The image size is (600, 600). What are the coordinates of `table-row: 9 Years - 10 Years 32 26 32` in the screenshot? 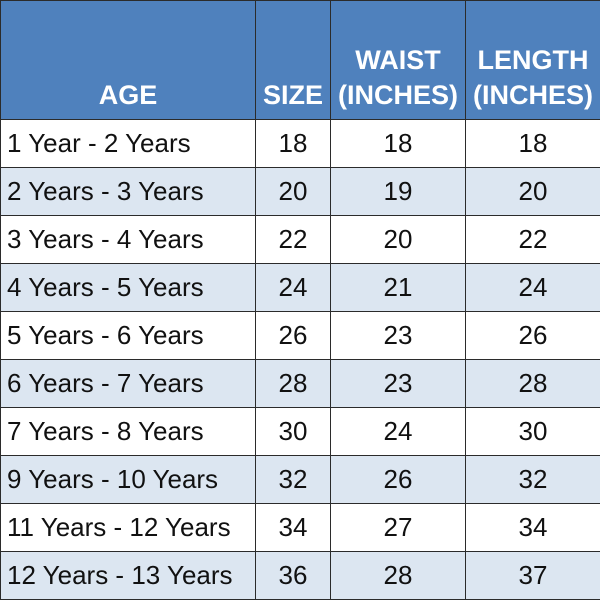 It's located at (300, 479).